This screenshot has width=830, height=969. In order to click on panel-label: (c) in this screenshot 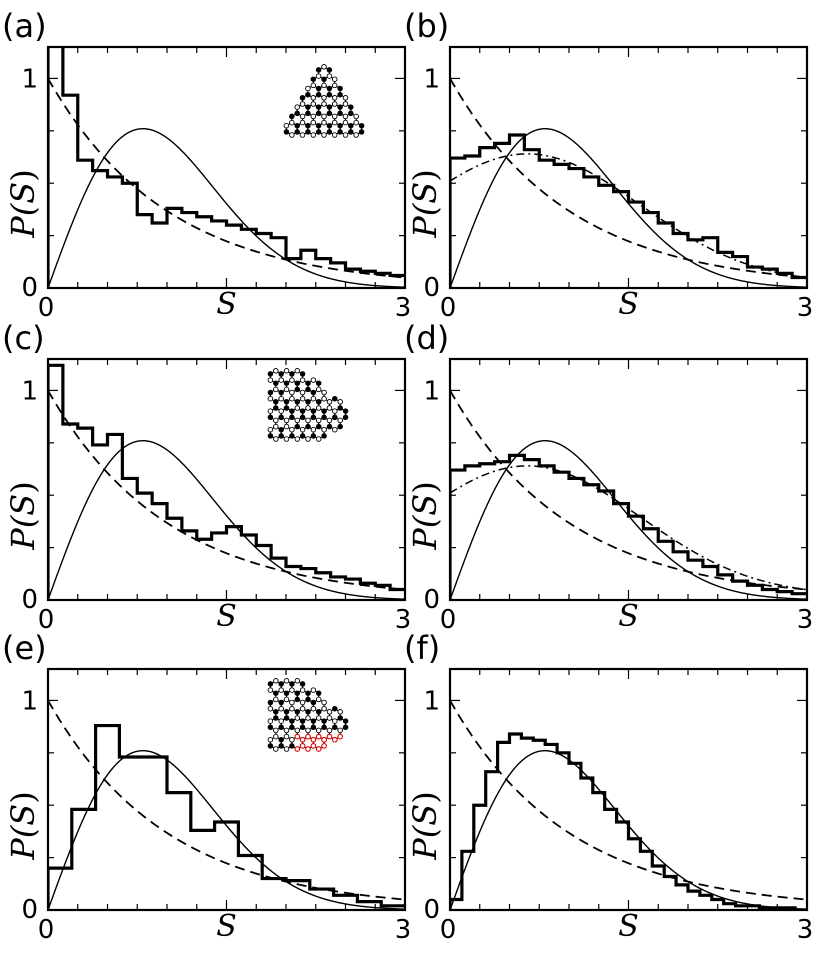, I will do `click(23, 338)`.